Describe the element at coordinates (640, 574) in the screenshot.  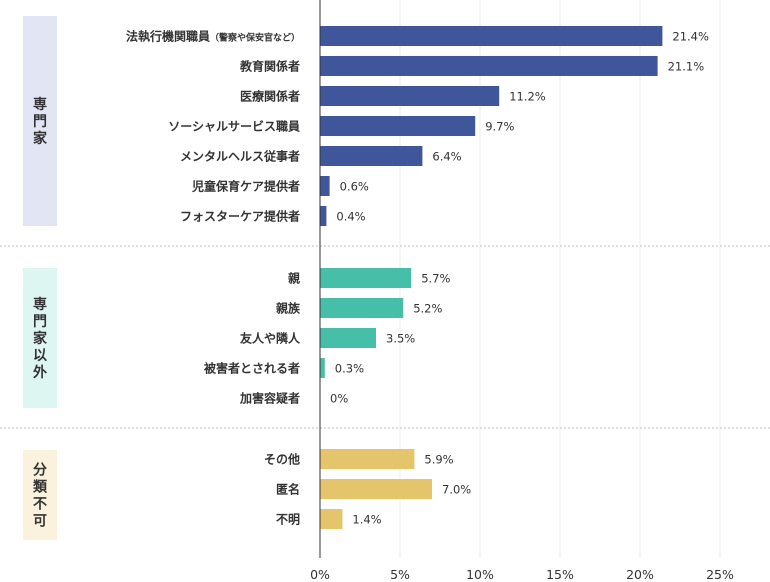
I see `x-tick-label: 20%` at that location.